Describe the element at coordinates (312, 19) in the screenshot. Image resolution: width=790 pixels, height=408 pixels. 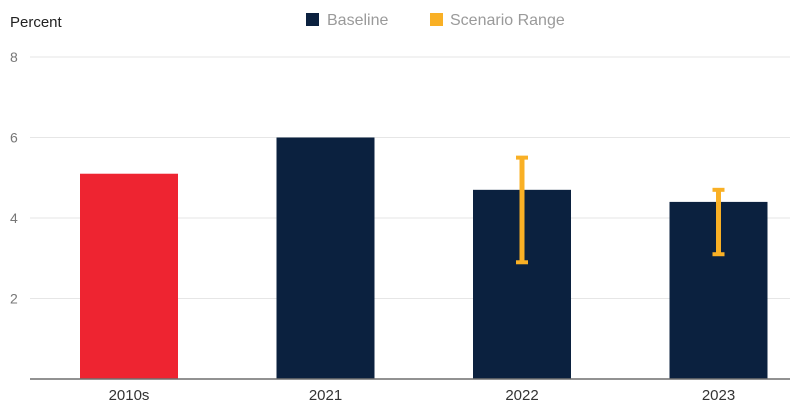
I see `legend-swatch-baseline` at that location.